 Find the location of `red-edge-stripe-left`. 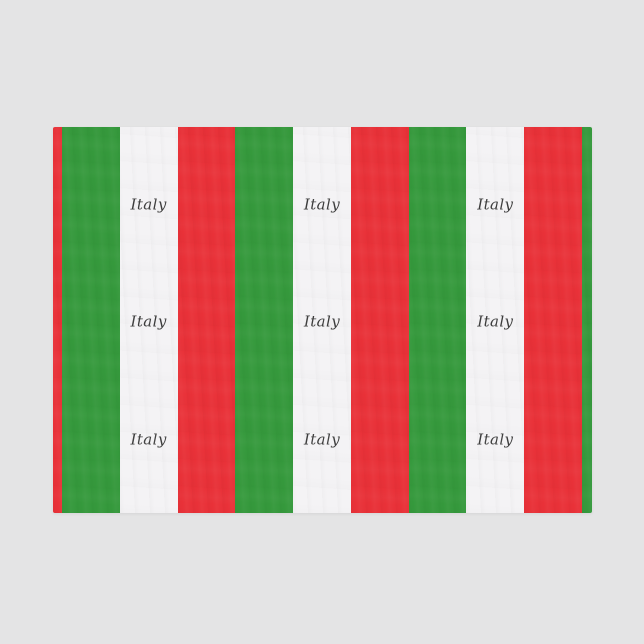

red-edge-stripe-left is located at coordinates (57, 320).